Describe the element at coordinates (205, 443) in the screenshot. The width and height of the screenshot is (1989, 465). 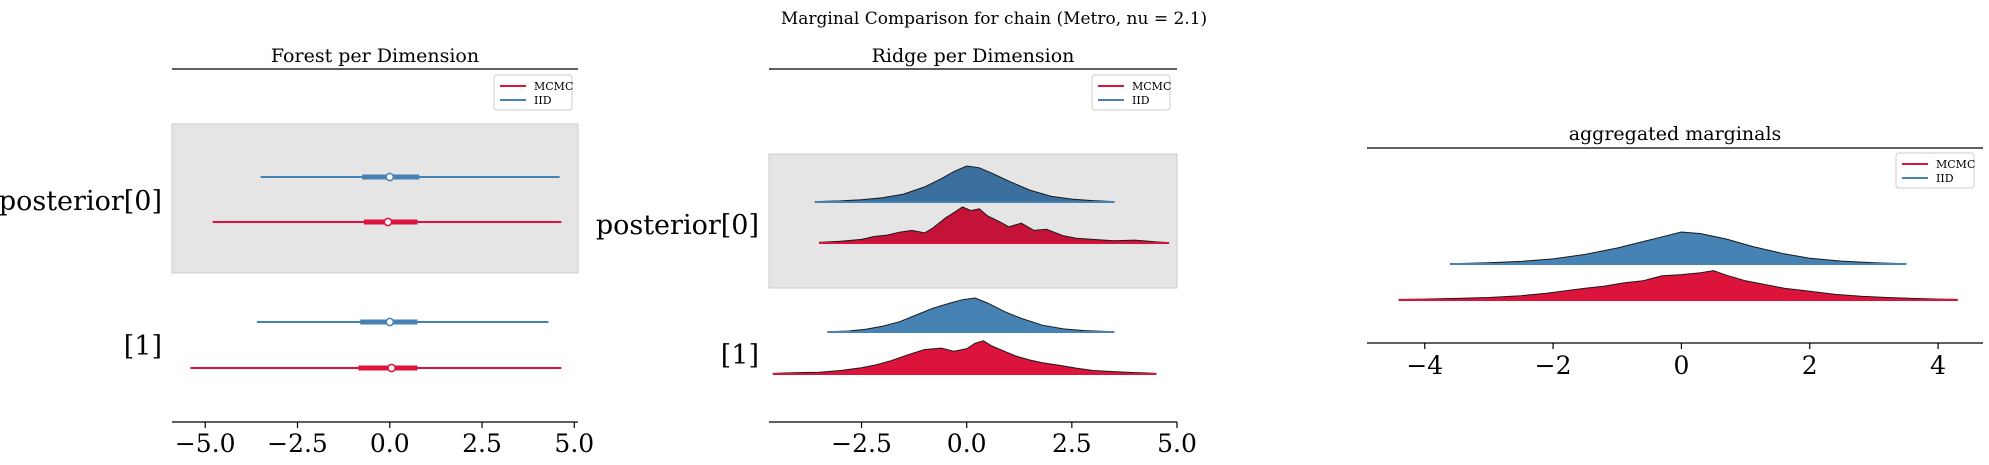
I see `x-tick-label: −5.0` at that location.